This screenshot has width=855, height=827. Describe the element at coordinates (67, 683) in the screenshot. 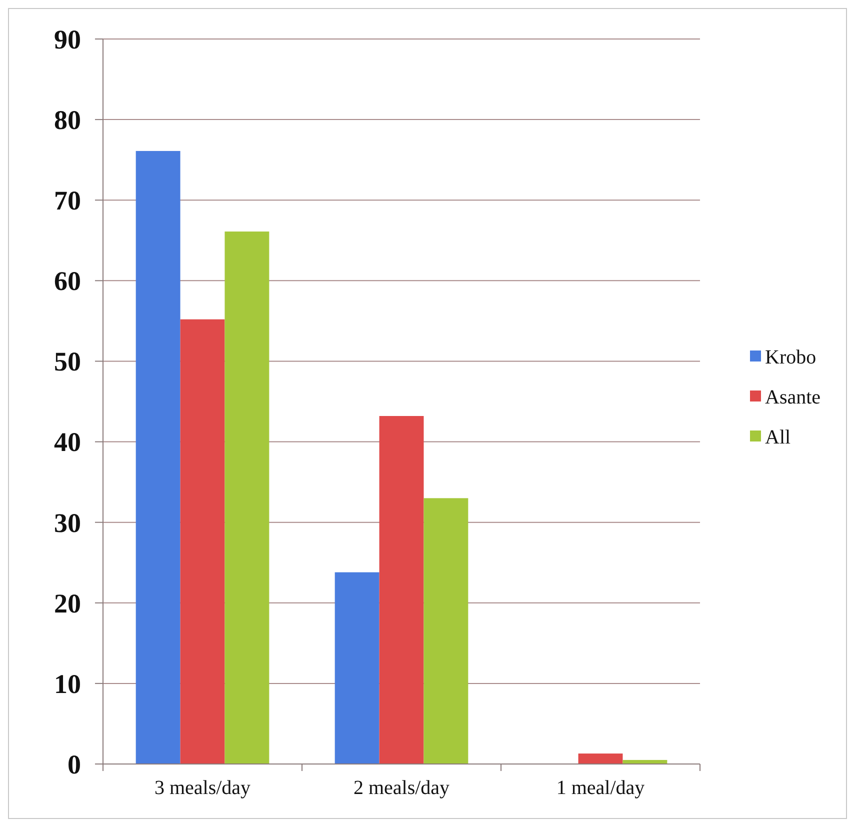

I see `y-tick-label: 10` at that location.